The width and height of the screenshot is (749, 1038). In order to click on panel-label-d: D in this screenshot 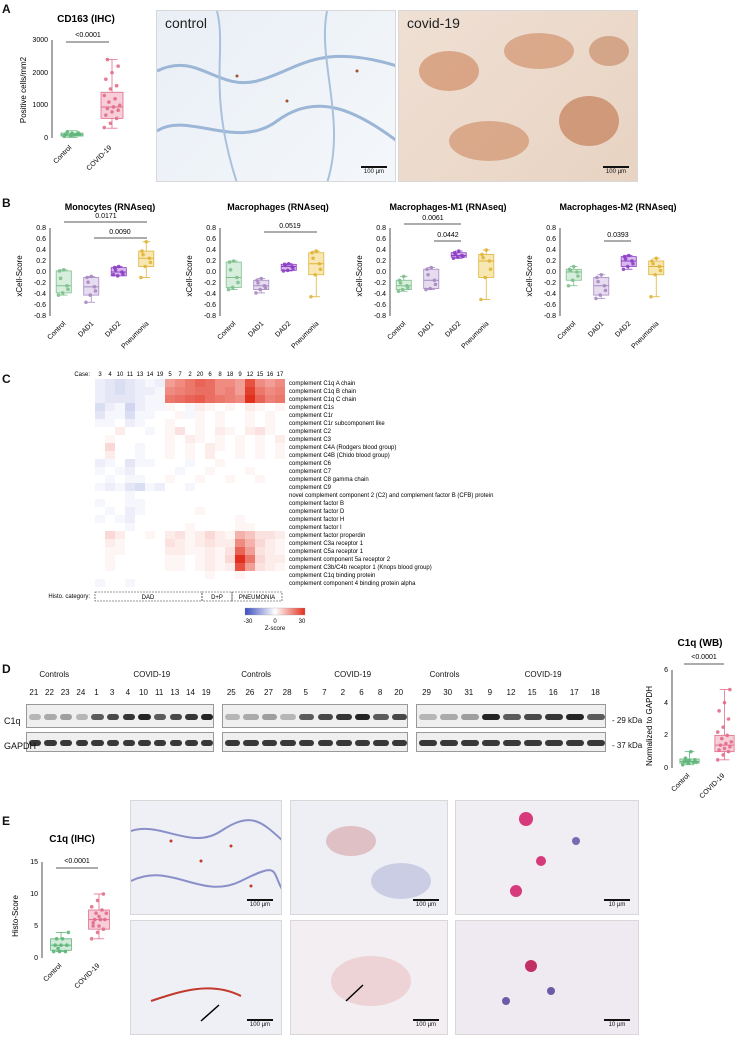, I will do `click(6, 669)`.